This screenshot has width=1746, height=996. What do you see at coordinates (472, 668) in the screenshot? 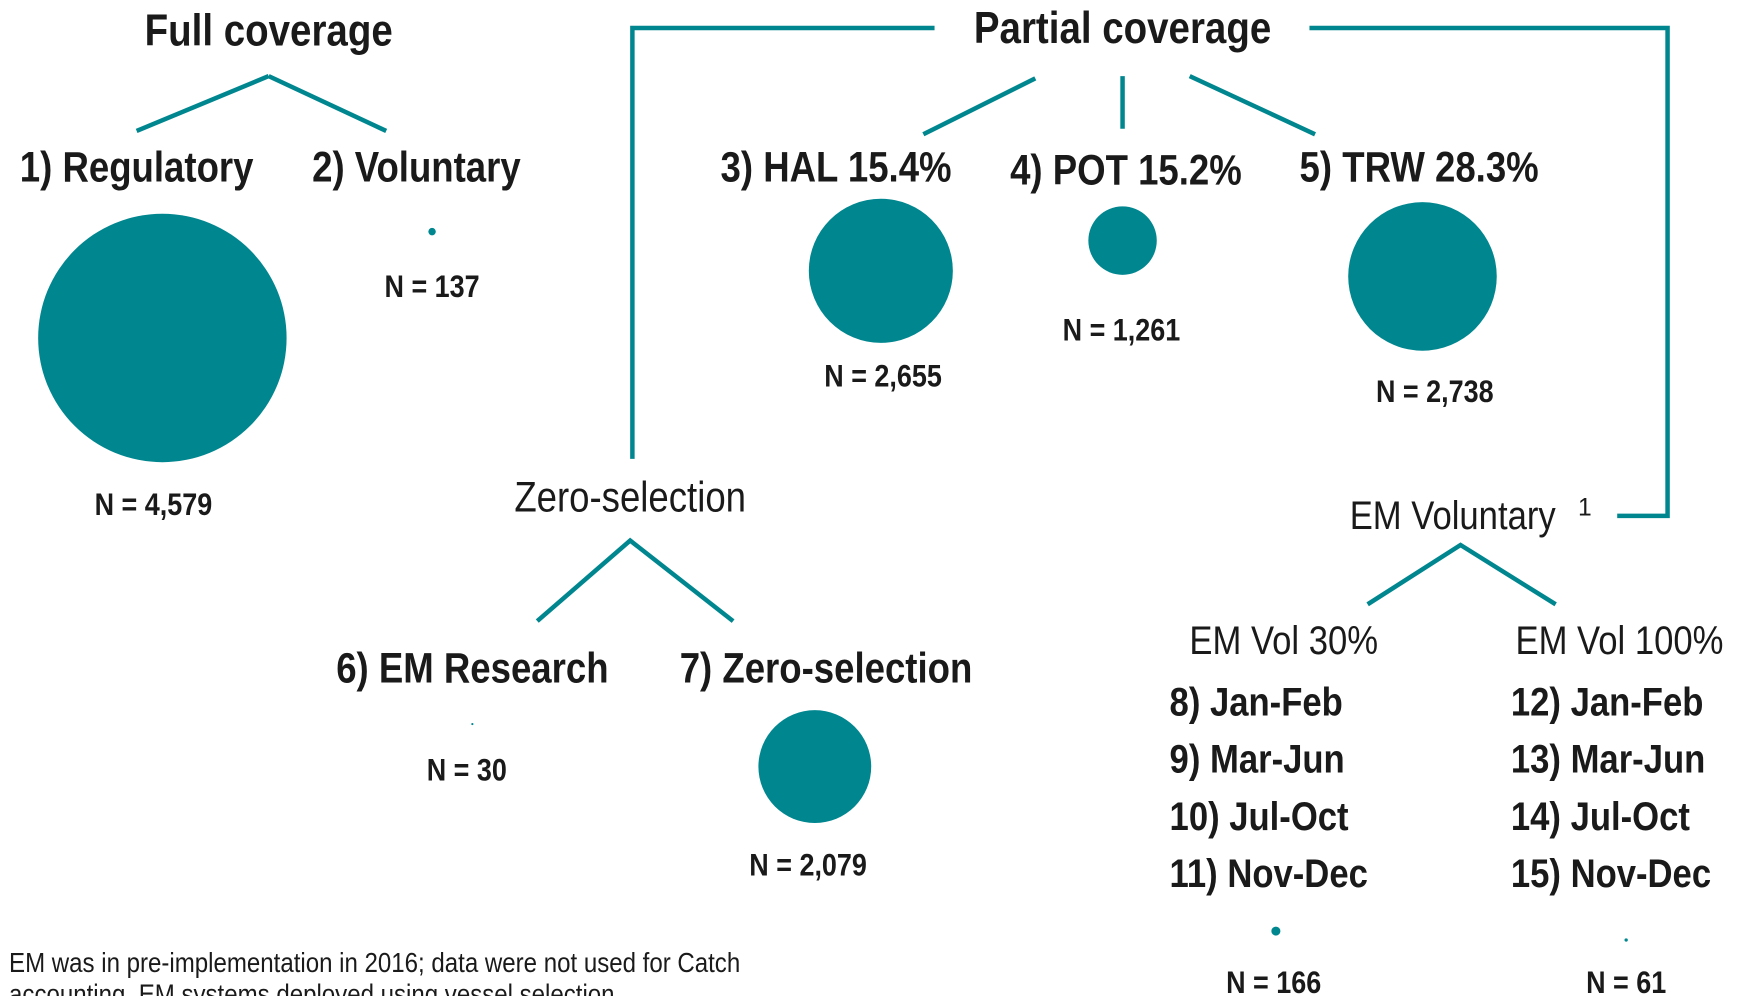
I see `node-label: 6) EM Research` at bounding box center [472, 668].